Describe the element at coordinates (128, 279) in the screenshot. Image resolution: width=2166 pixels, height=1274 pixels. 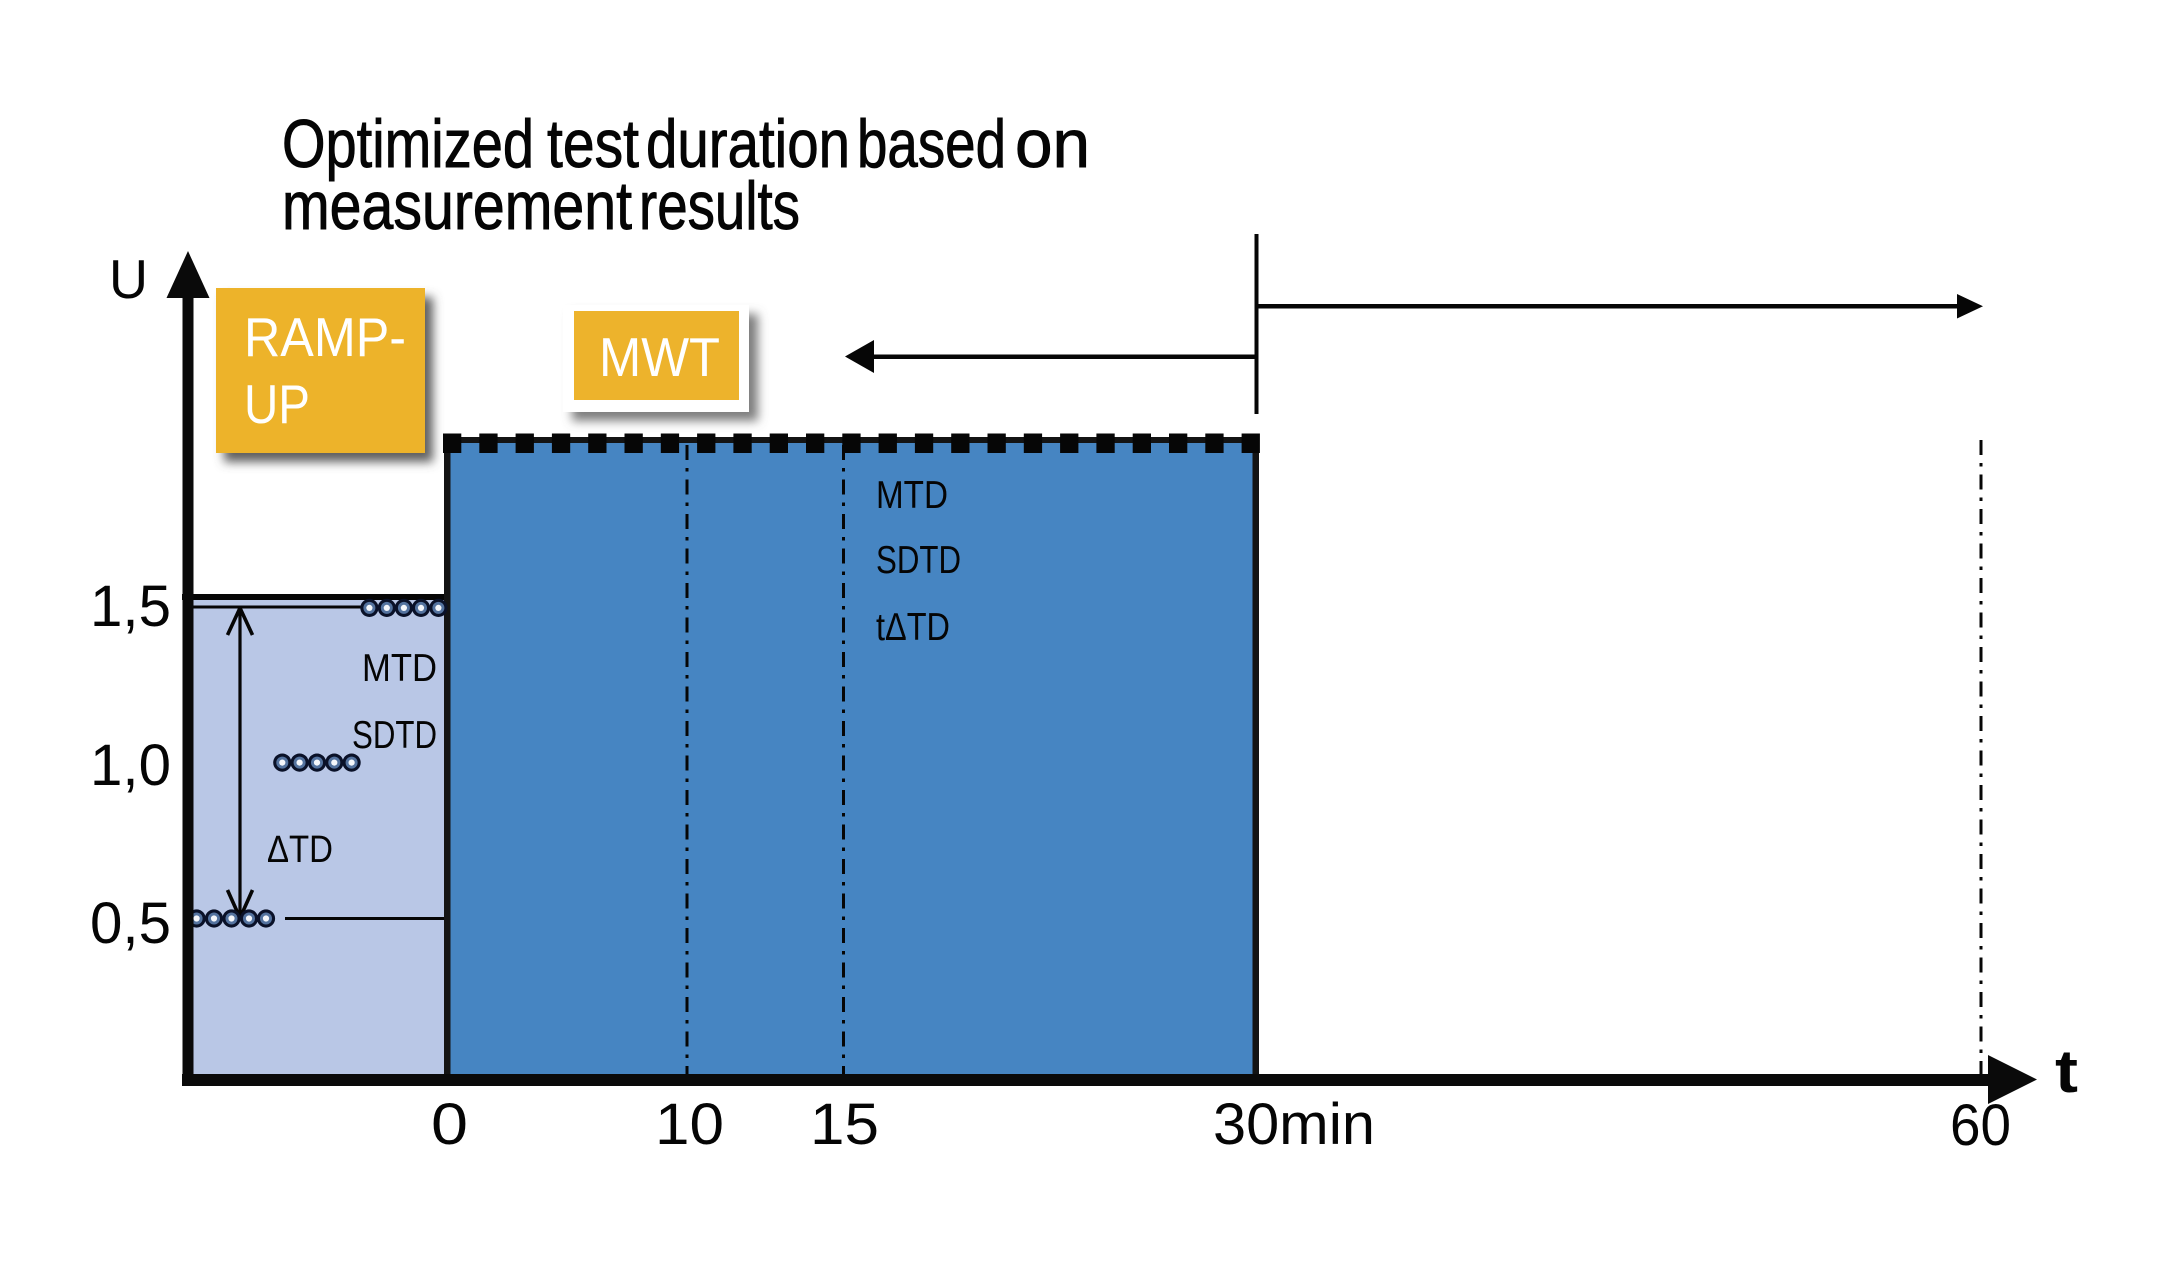
I see `svg-text: U` at that location.